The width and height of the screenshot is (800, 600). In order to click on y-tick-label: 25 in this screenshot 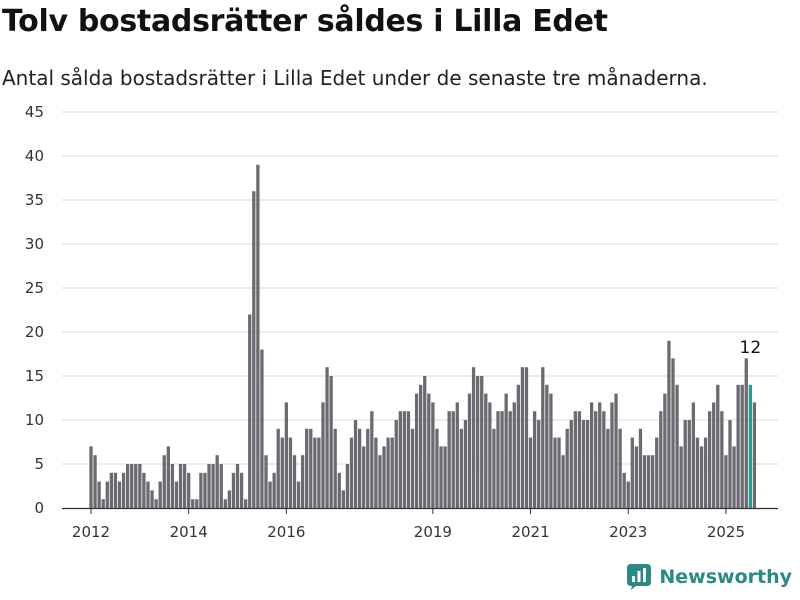, I will do `click(34, 288)`.